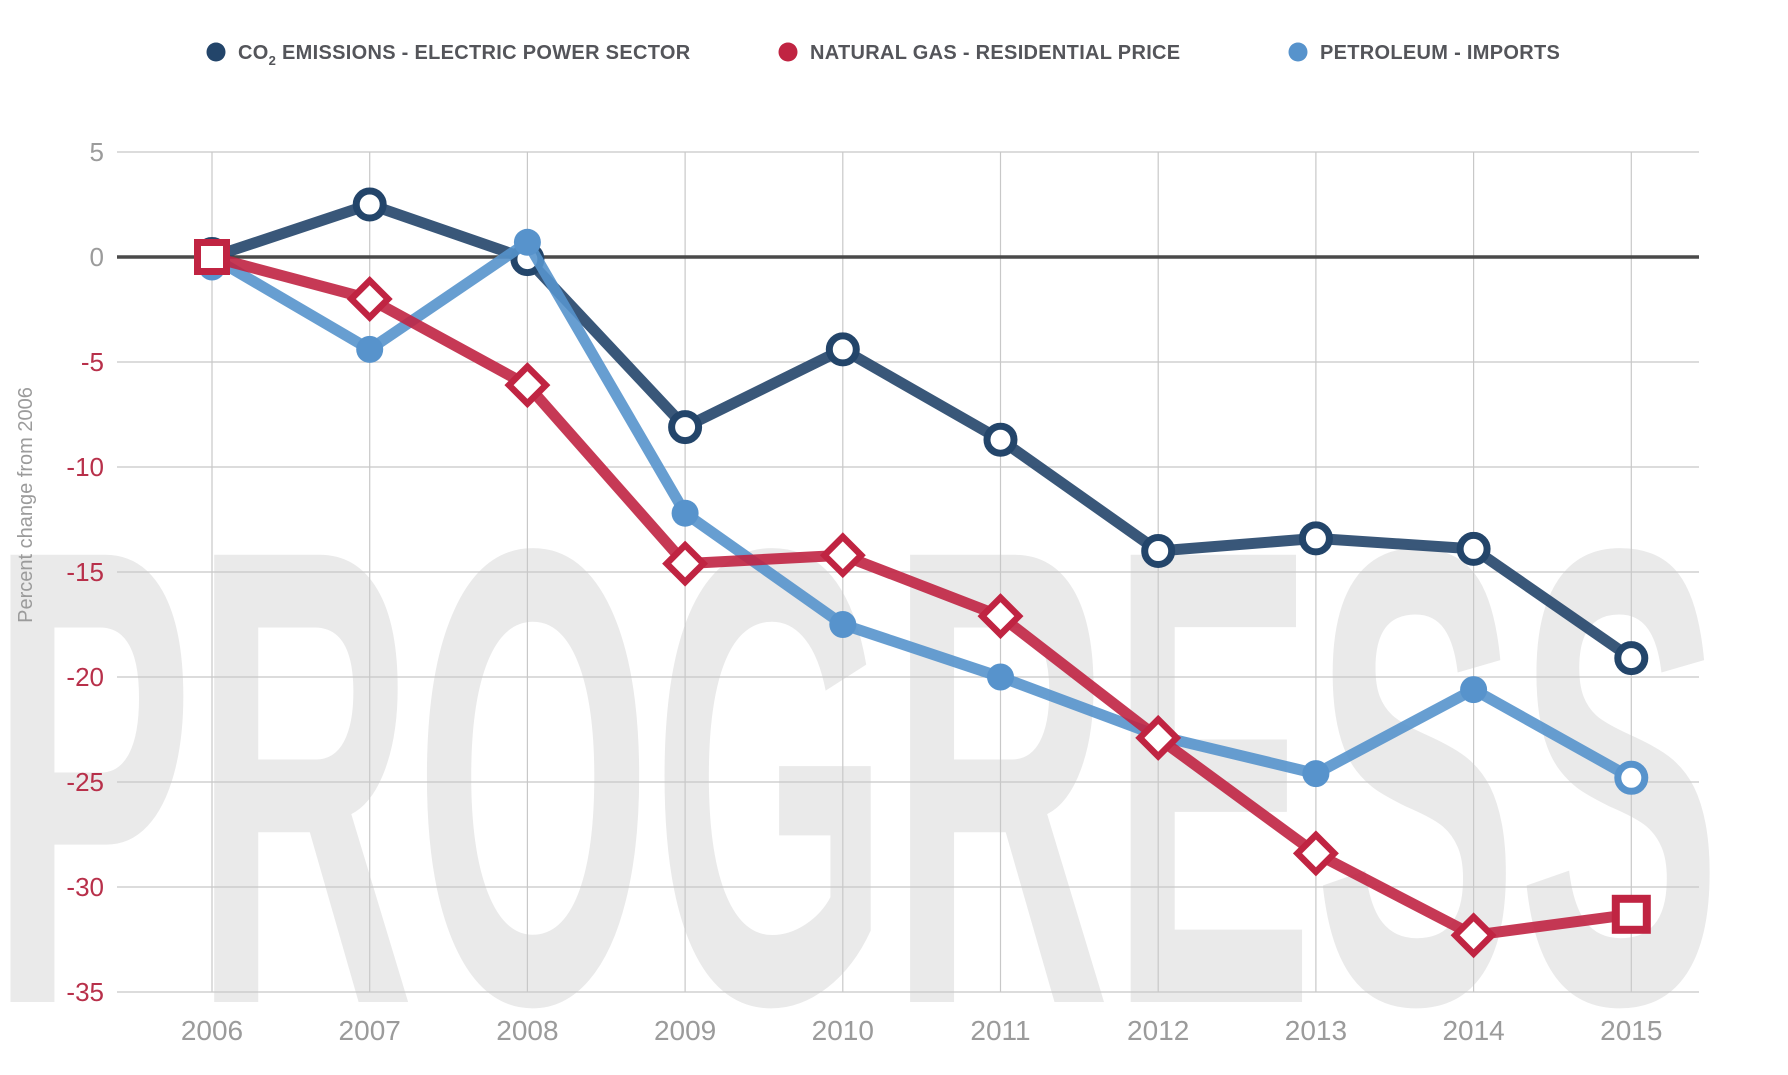  I want to click on marker-co2-2015, so click(1631, 658).